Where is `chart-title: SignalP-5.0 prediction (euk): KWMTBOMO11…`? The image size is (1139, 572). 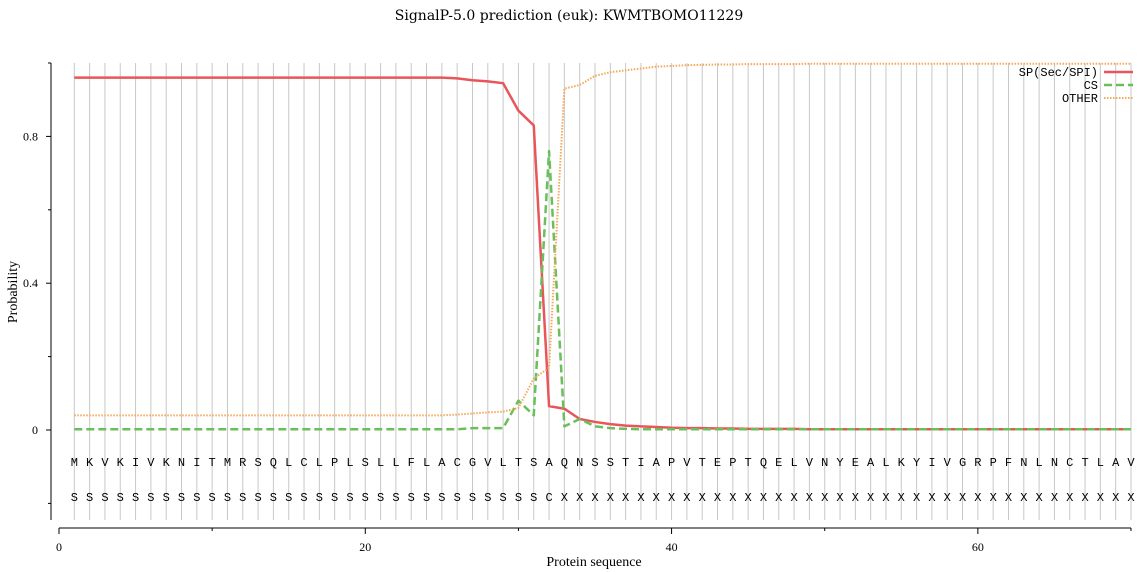 chart-title: SignalP-5.0 prediction (euk): KWMTBOMO11… is located at coordinates (569, 16).